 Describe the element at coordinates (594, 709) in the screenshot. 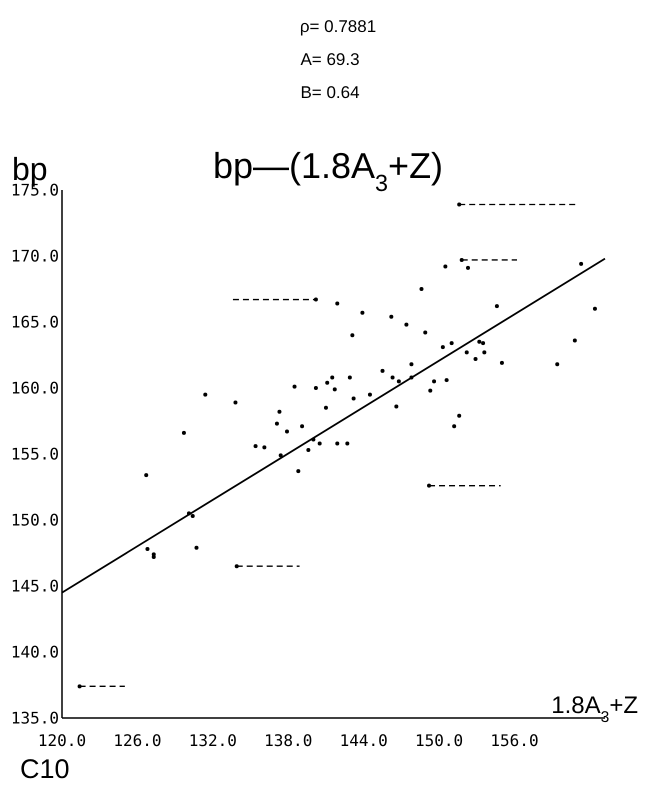

I see `x-axis-title: 1.8A$_{3}$+Z` at that location.